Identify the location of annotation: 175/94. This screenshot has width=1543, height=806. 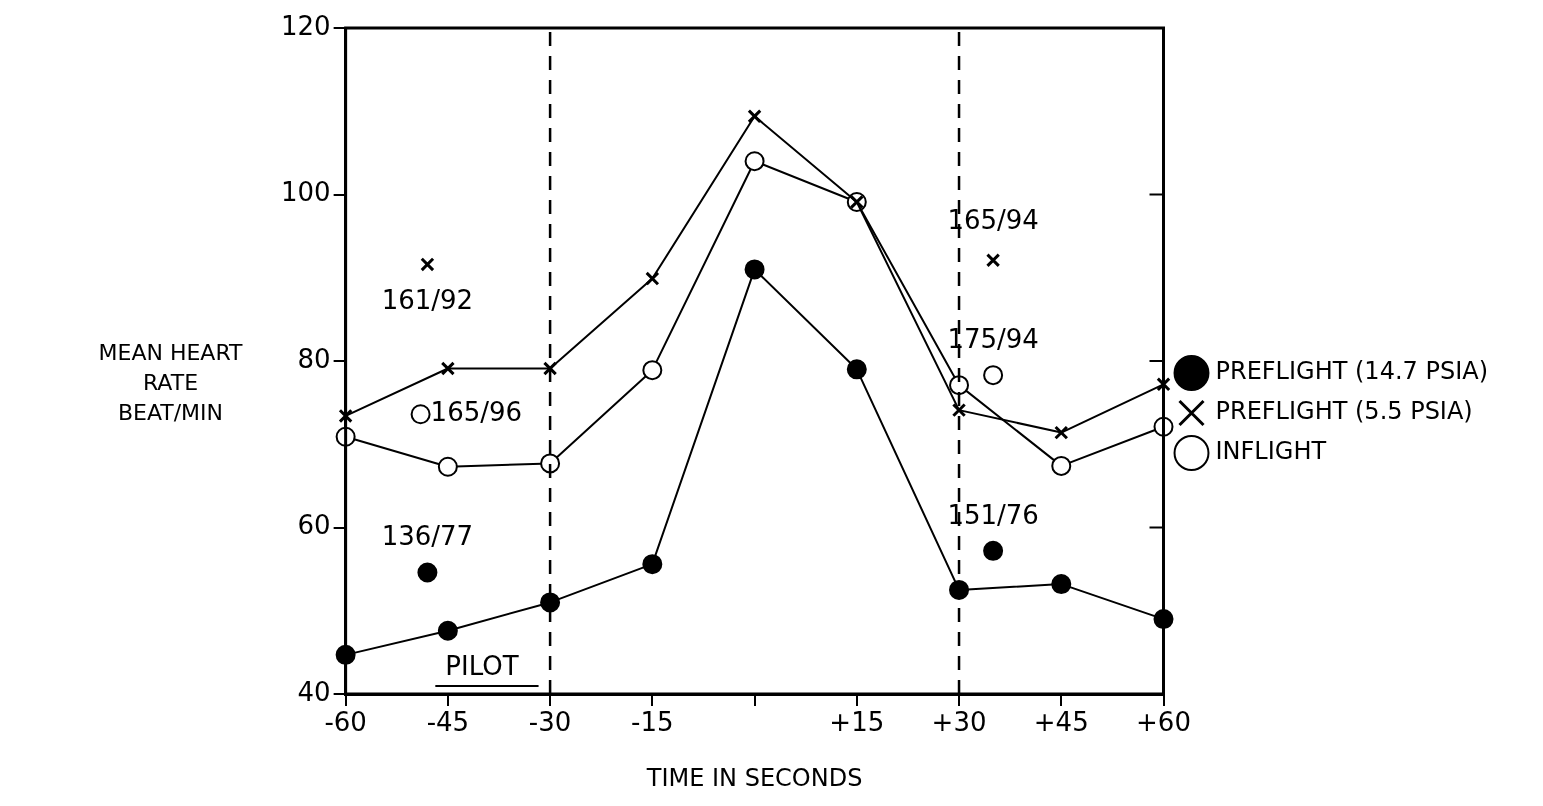
(993, 338).